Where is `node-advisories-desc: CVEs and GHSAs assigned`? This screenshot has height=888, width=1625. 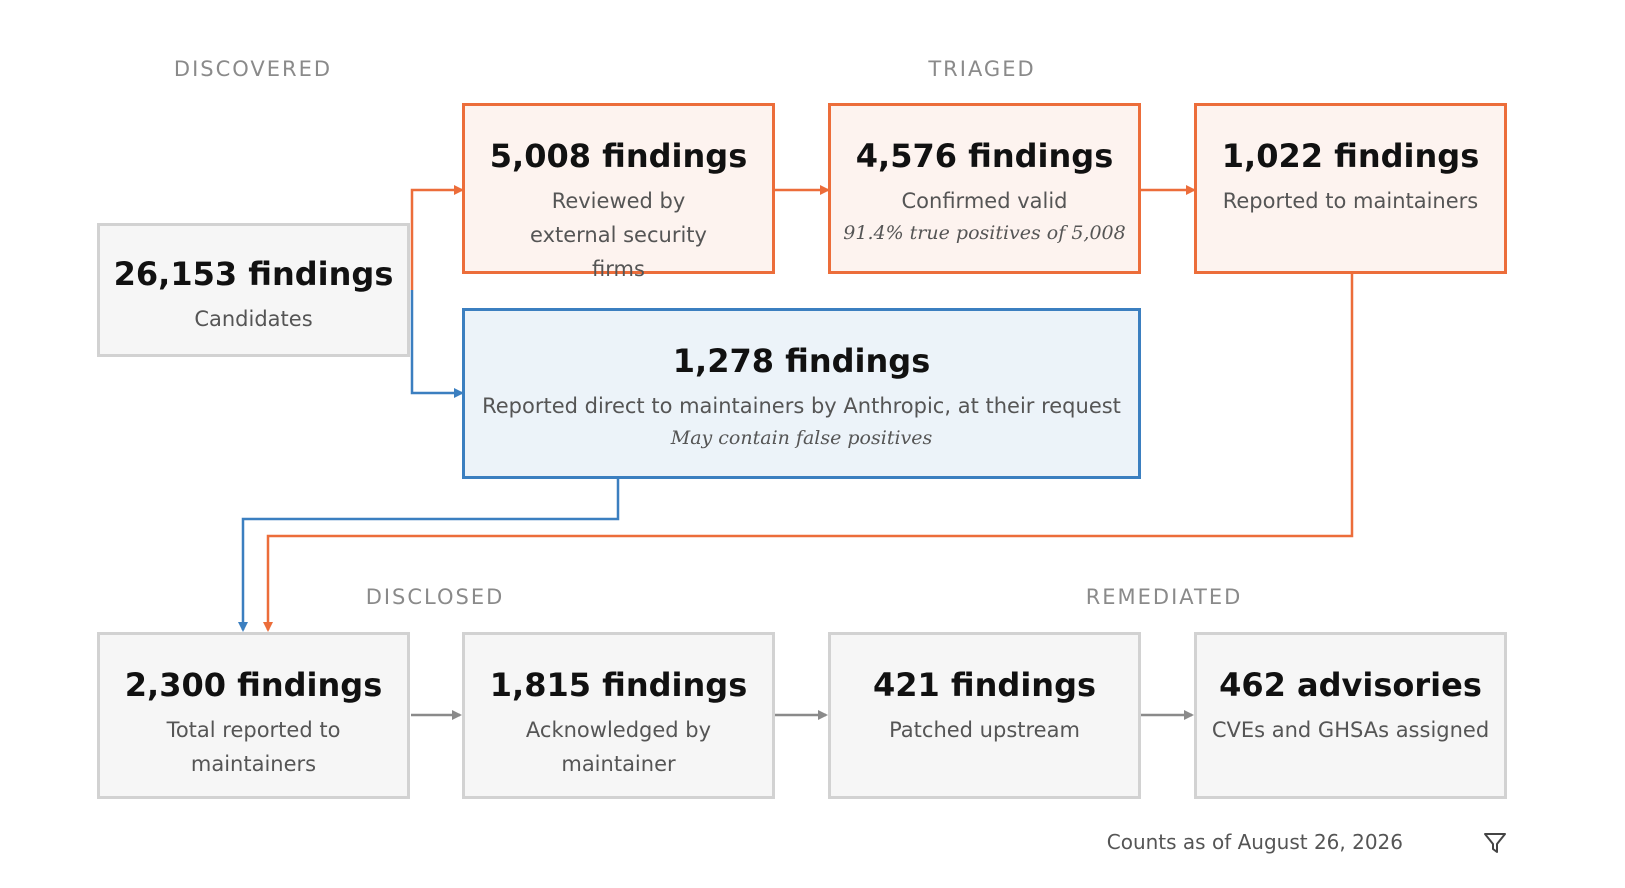 node-advisories-desc: CVEs and GHSAs assigned is located at coordinates (1350, 730).